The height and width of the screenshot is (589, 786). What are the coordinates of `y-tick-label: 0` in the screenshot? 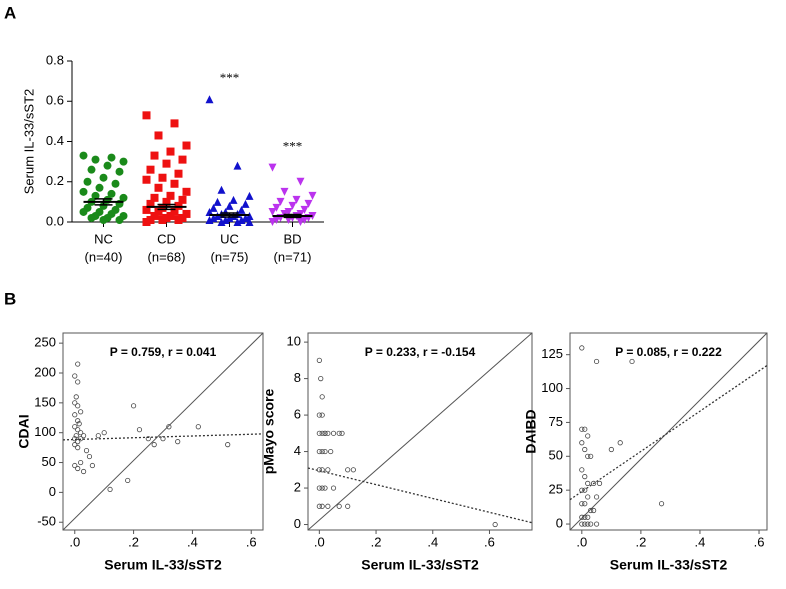 It's located at (559, 522).